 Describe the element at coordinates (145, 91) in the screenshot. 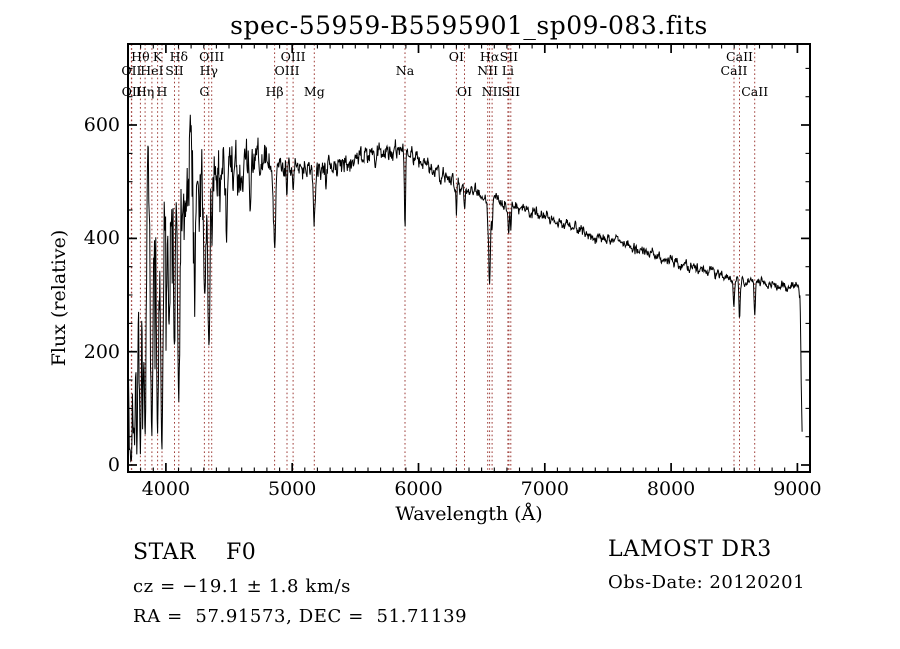

I see `spectral-line-label: Hη` at that location.